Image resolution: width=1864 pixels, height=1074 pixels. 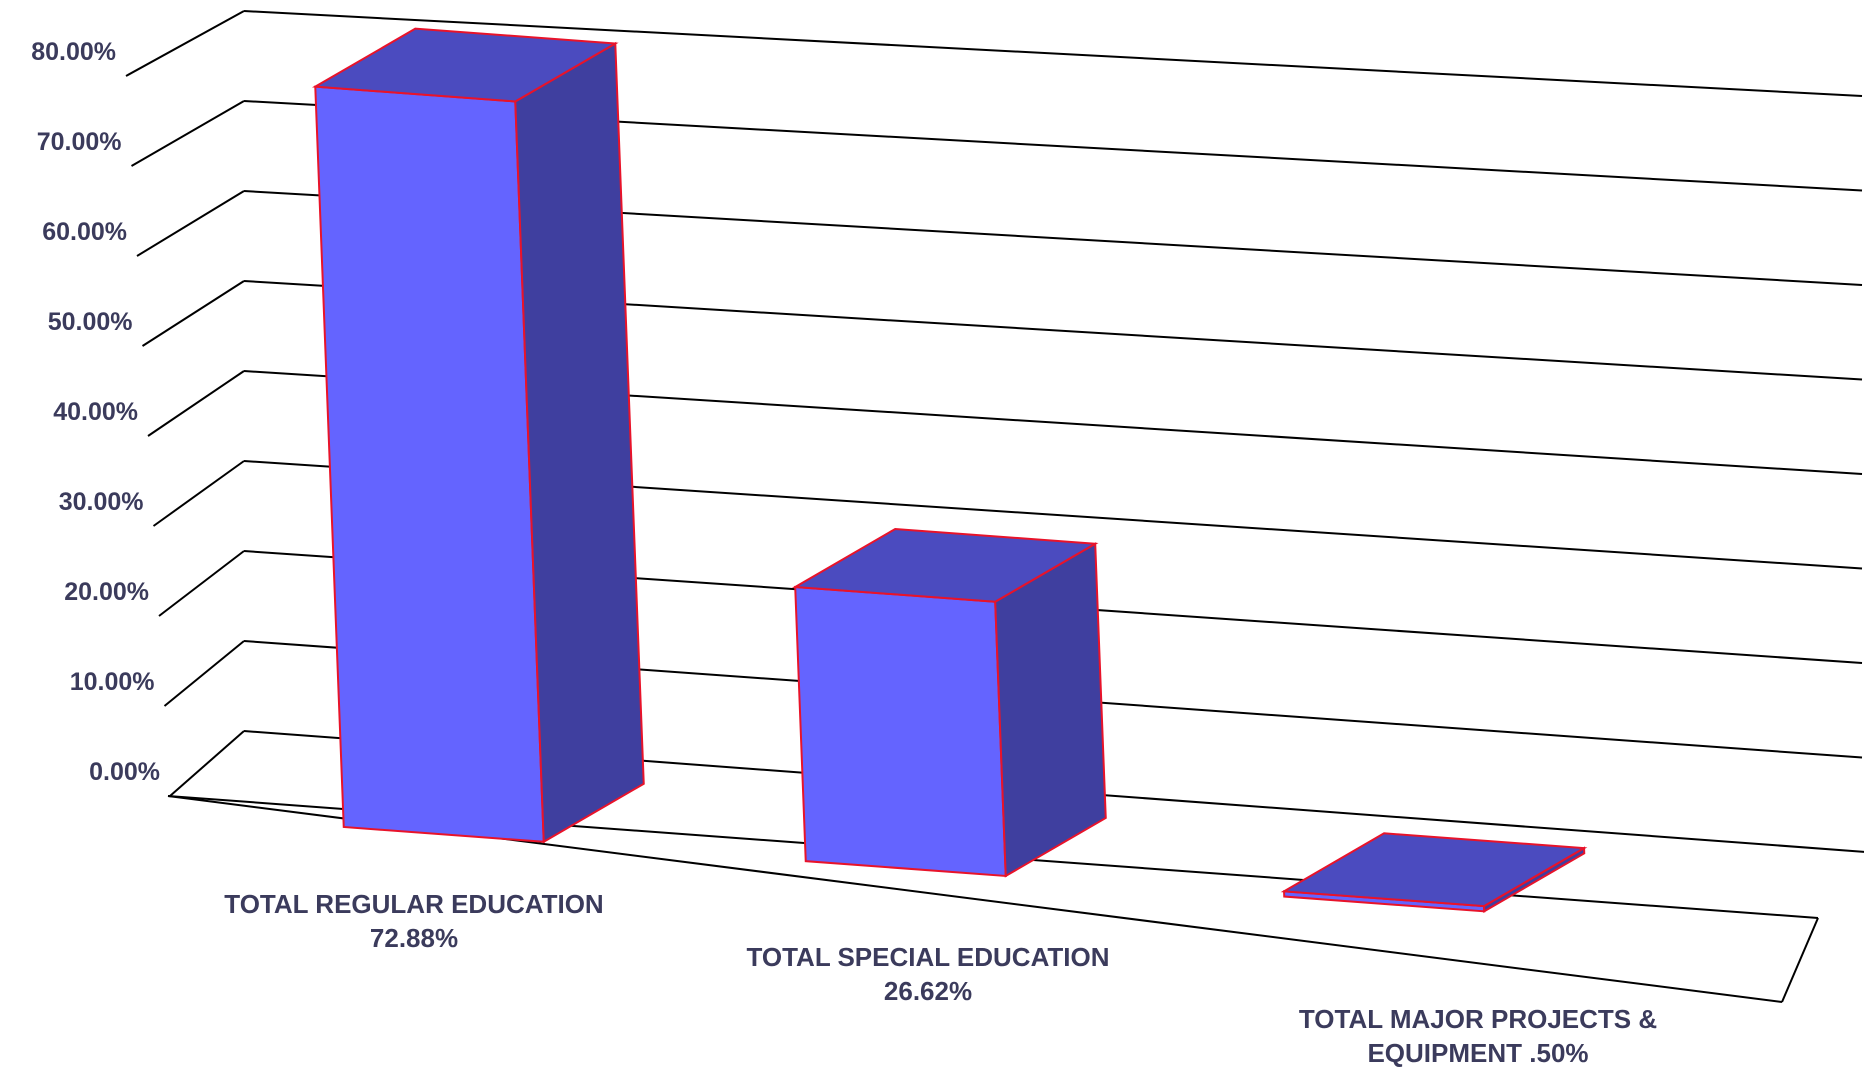 What do you see at coordinates (1478, 1036) in the screenshot?
I see `category-label-3: TOTAL MAJOR PROJECTS & EQUIPMENT .50%` at bounding box center [1478, 1036].